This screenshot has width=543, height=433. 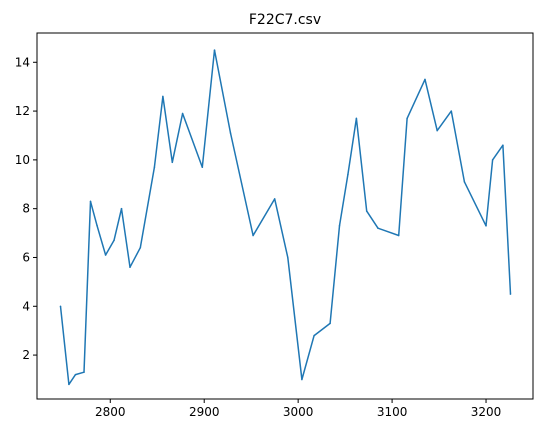 I want to click on y-tick-label: 6, so click(x=26, y=257).